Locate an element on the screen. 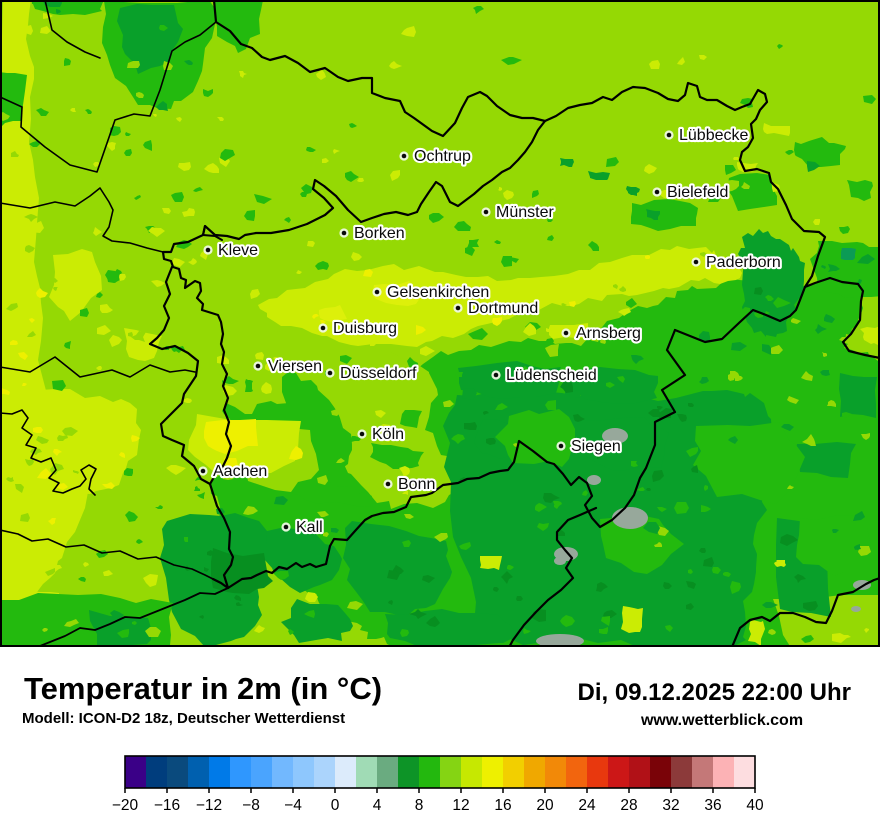  svg-text: 40 is located at coordinates (755, 805).